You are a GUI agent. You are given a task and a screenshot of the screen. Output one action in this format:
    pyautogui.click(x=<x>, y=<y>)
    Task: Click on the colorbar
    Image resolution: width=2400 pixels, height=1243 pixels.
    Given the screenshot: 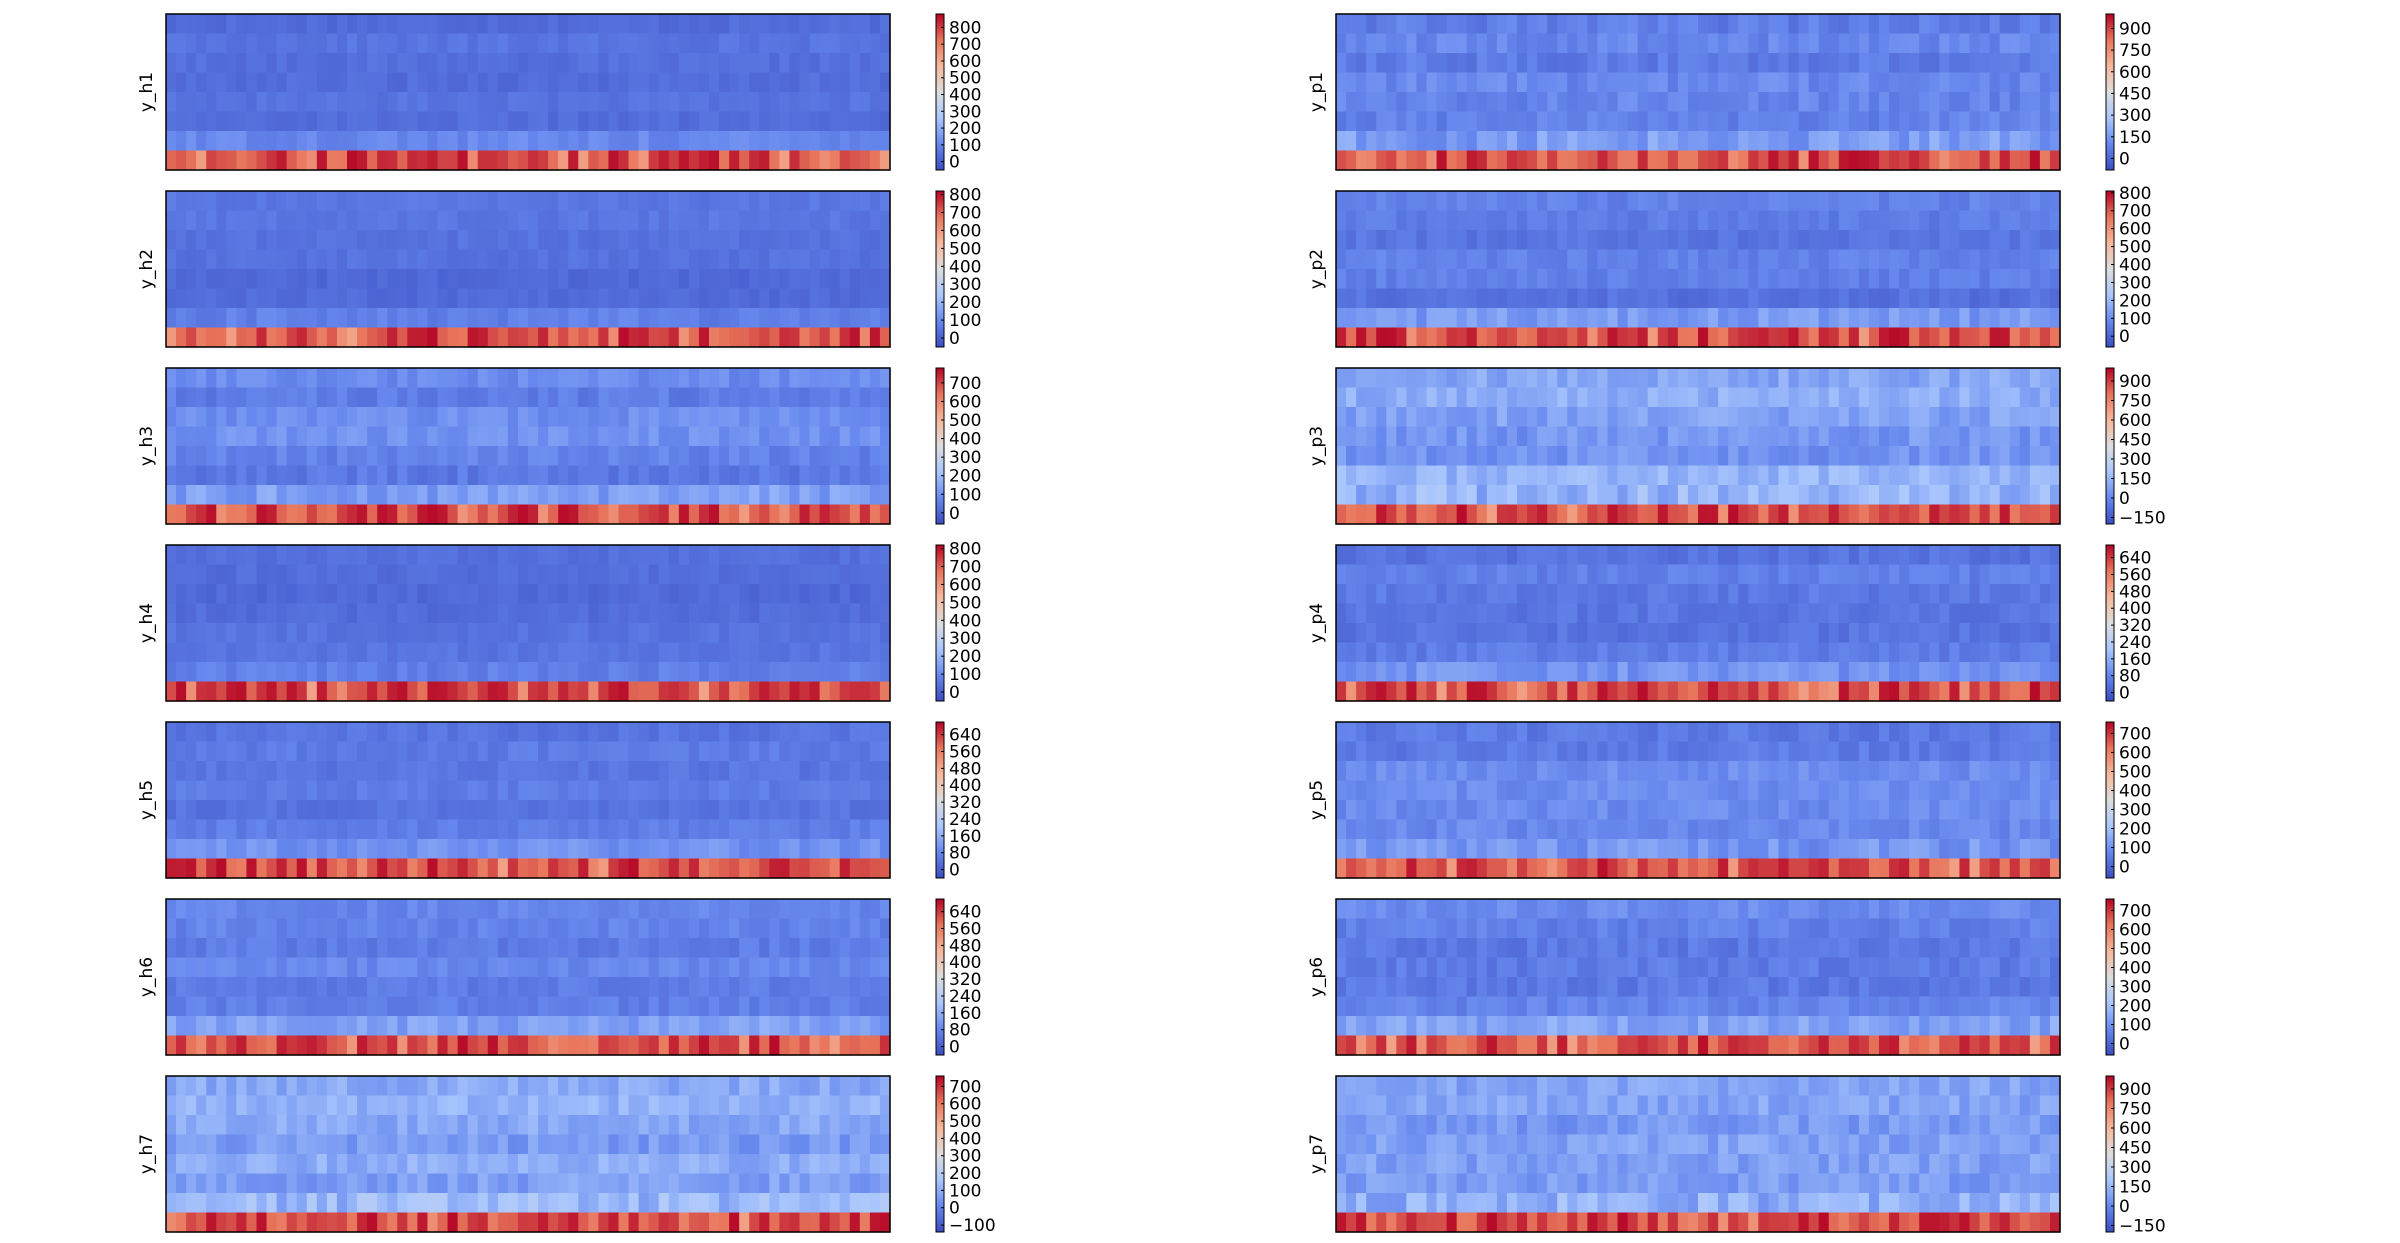 What is the action you would take?
    pyautogui.click(x=940, y=92)
    